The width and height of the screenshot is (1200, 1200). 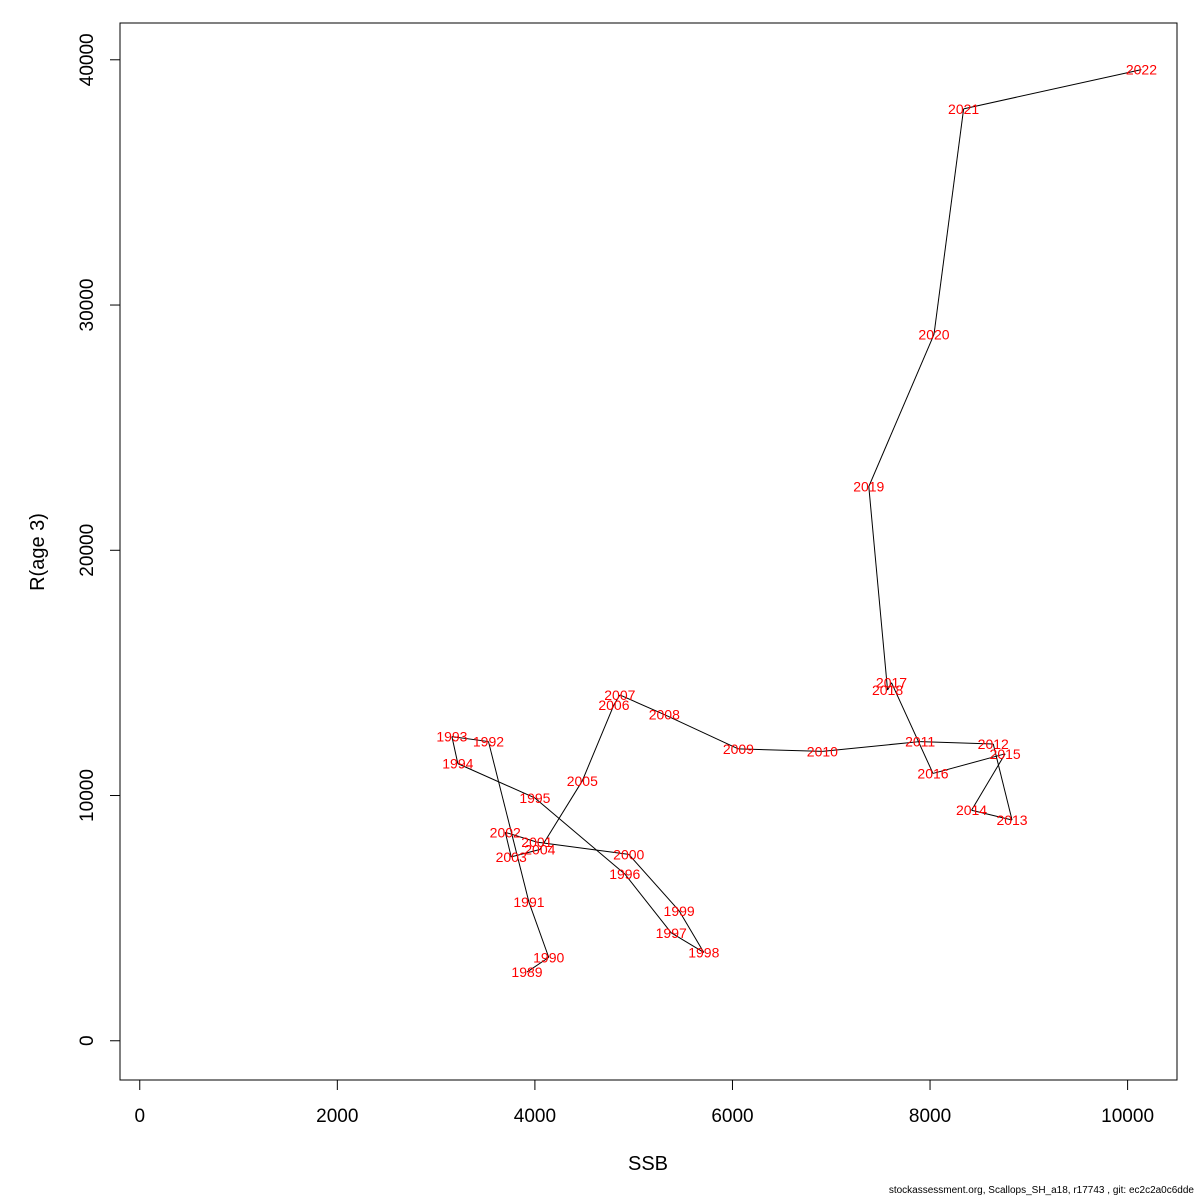 I want to click on point-label-2010: 2010, so click(x=822, y=751).